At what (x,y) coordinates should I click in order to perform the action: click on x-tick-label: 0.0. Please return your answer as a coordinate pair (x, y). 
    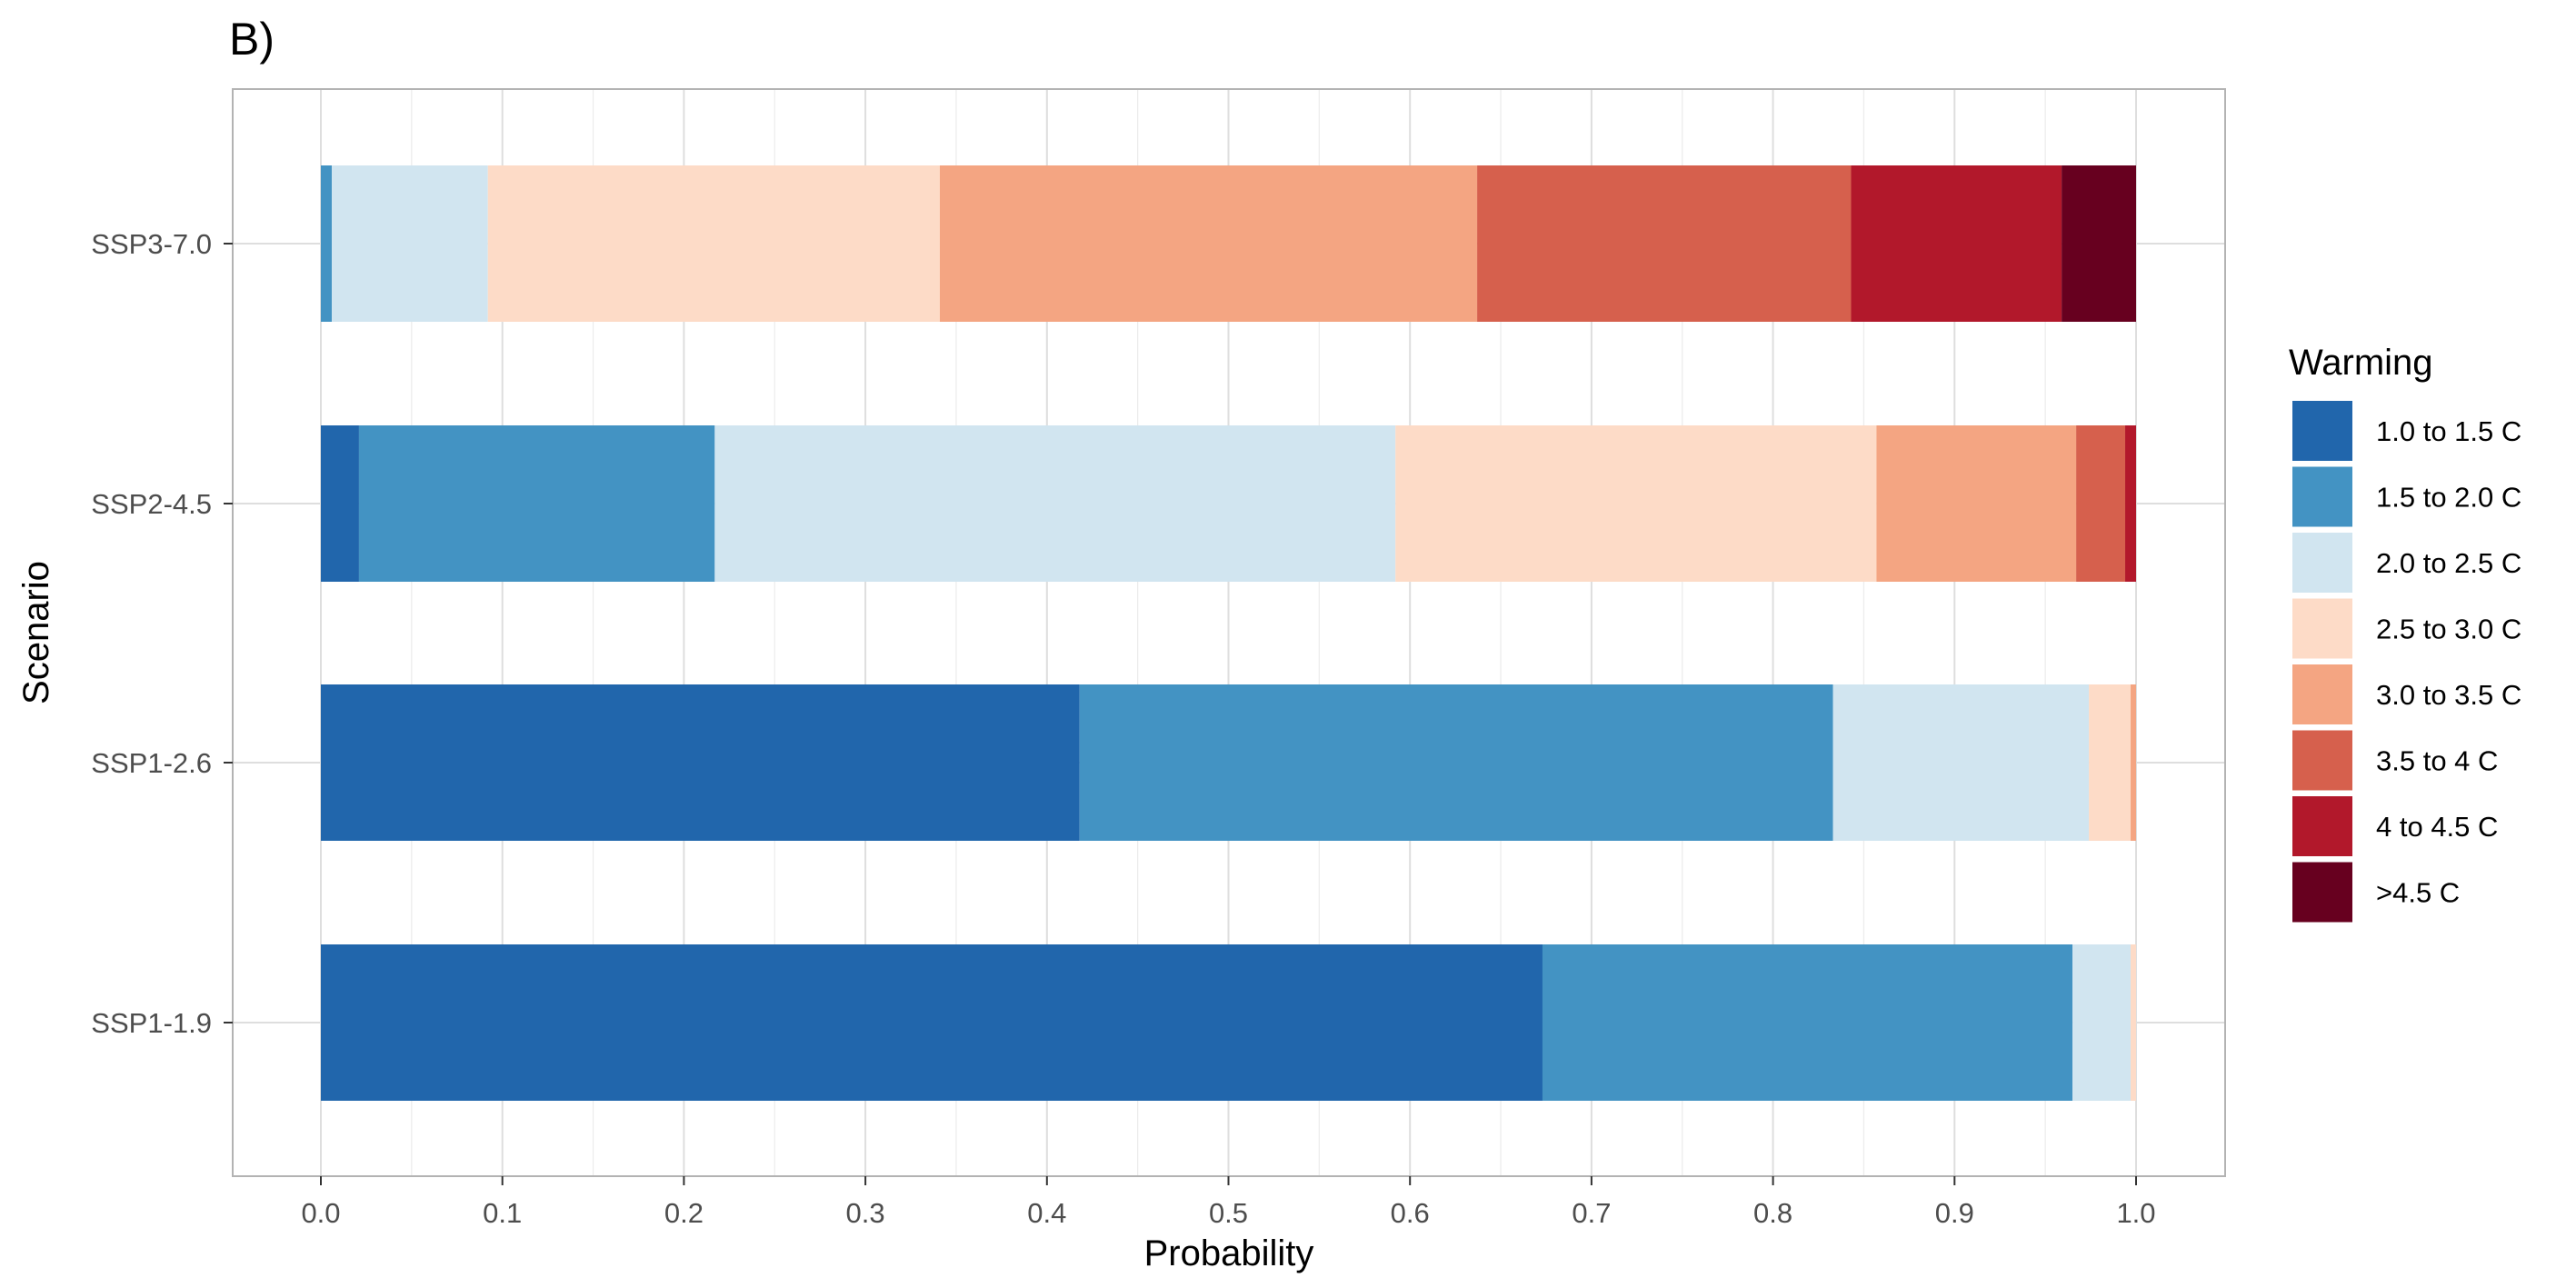
    Looking at the image, I should click on (320, 1213).